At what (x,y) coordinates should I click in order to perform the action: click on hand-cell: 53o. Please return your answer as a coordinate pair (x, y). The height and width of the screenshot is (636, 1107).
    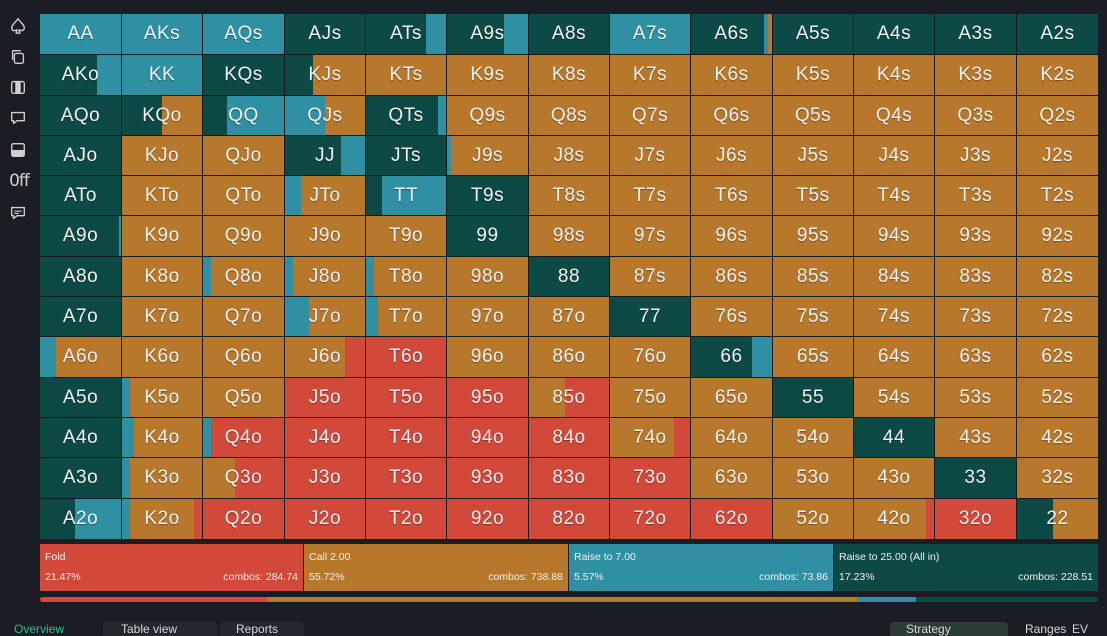
    Looking at the image, I should click on (813, 478).